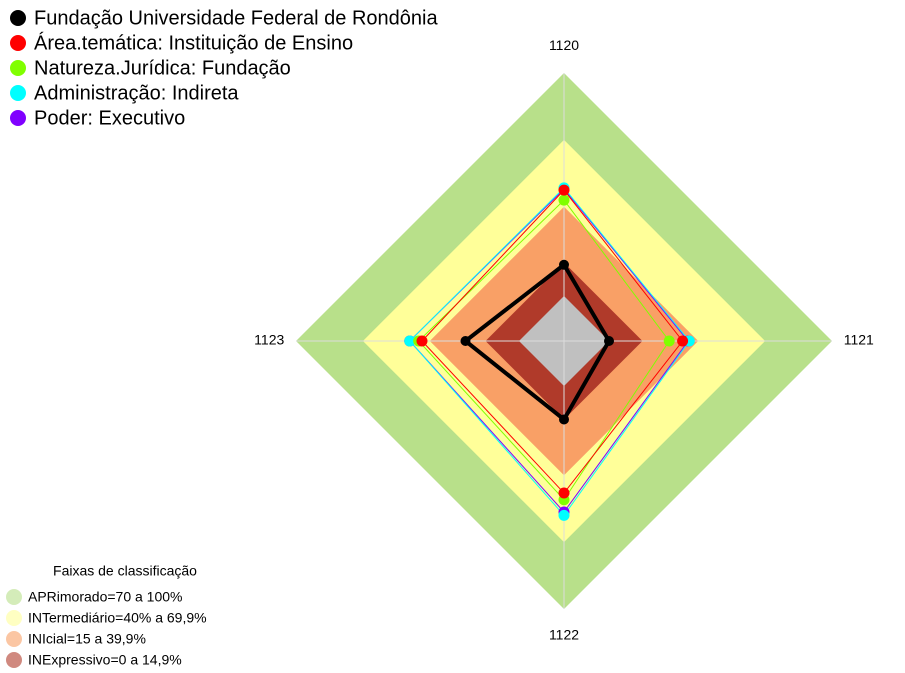 This screenshot has height=673, width=905. What do you see at coordinates (87, 639) in the screenshot?
I see `band-legend-label: INIcial=15 a 39,9%` at bounding box center [87, 639].